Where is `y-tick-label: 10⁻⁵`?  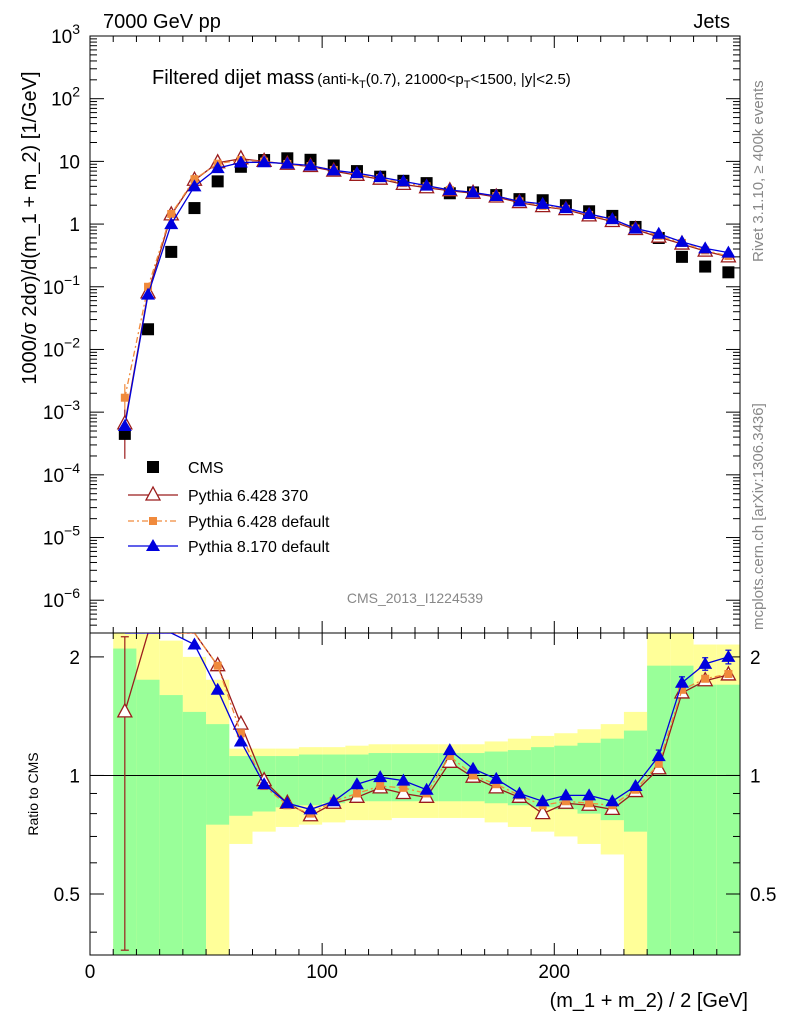 y-tick-label: 10⁻⁵ is located at coordinates (61, 536).